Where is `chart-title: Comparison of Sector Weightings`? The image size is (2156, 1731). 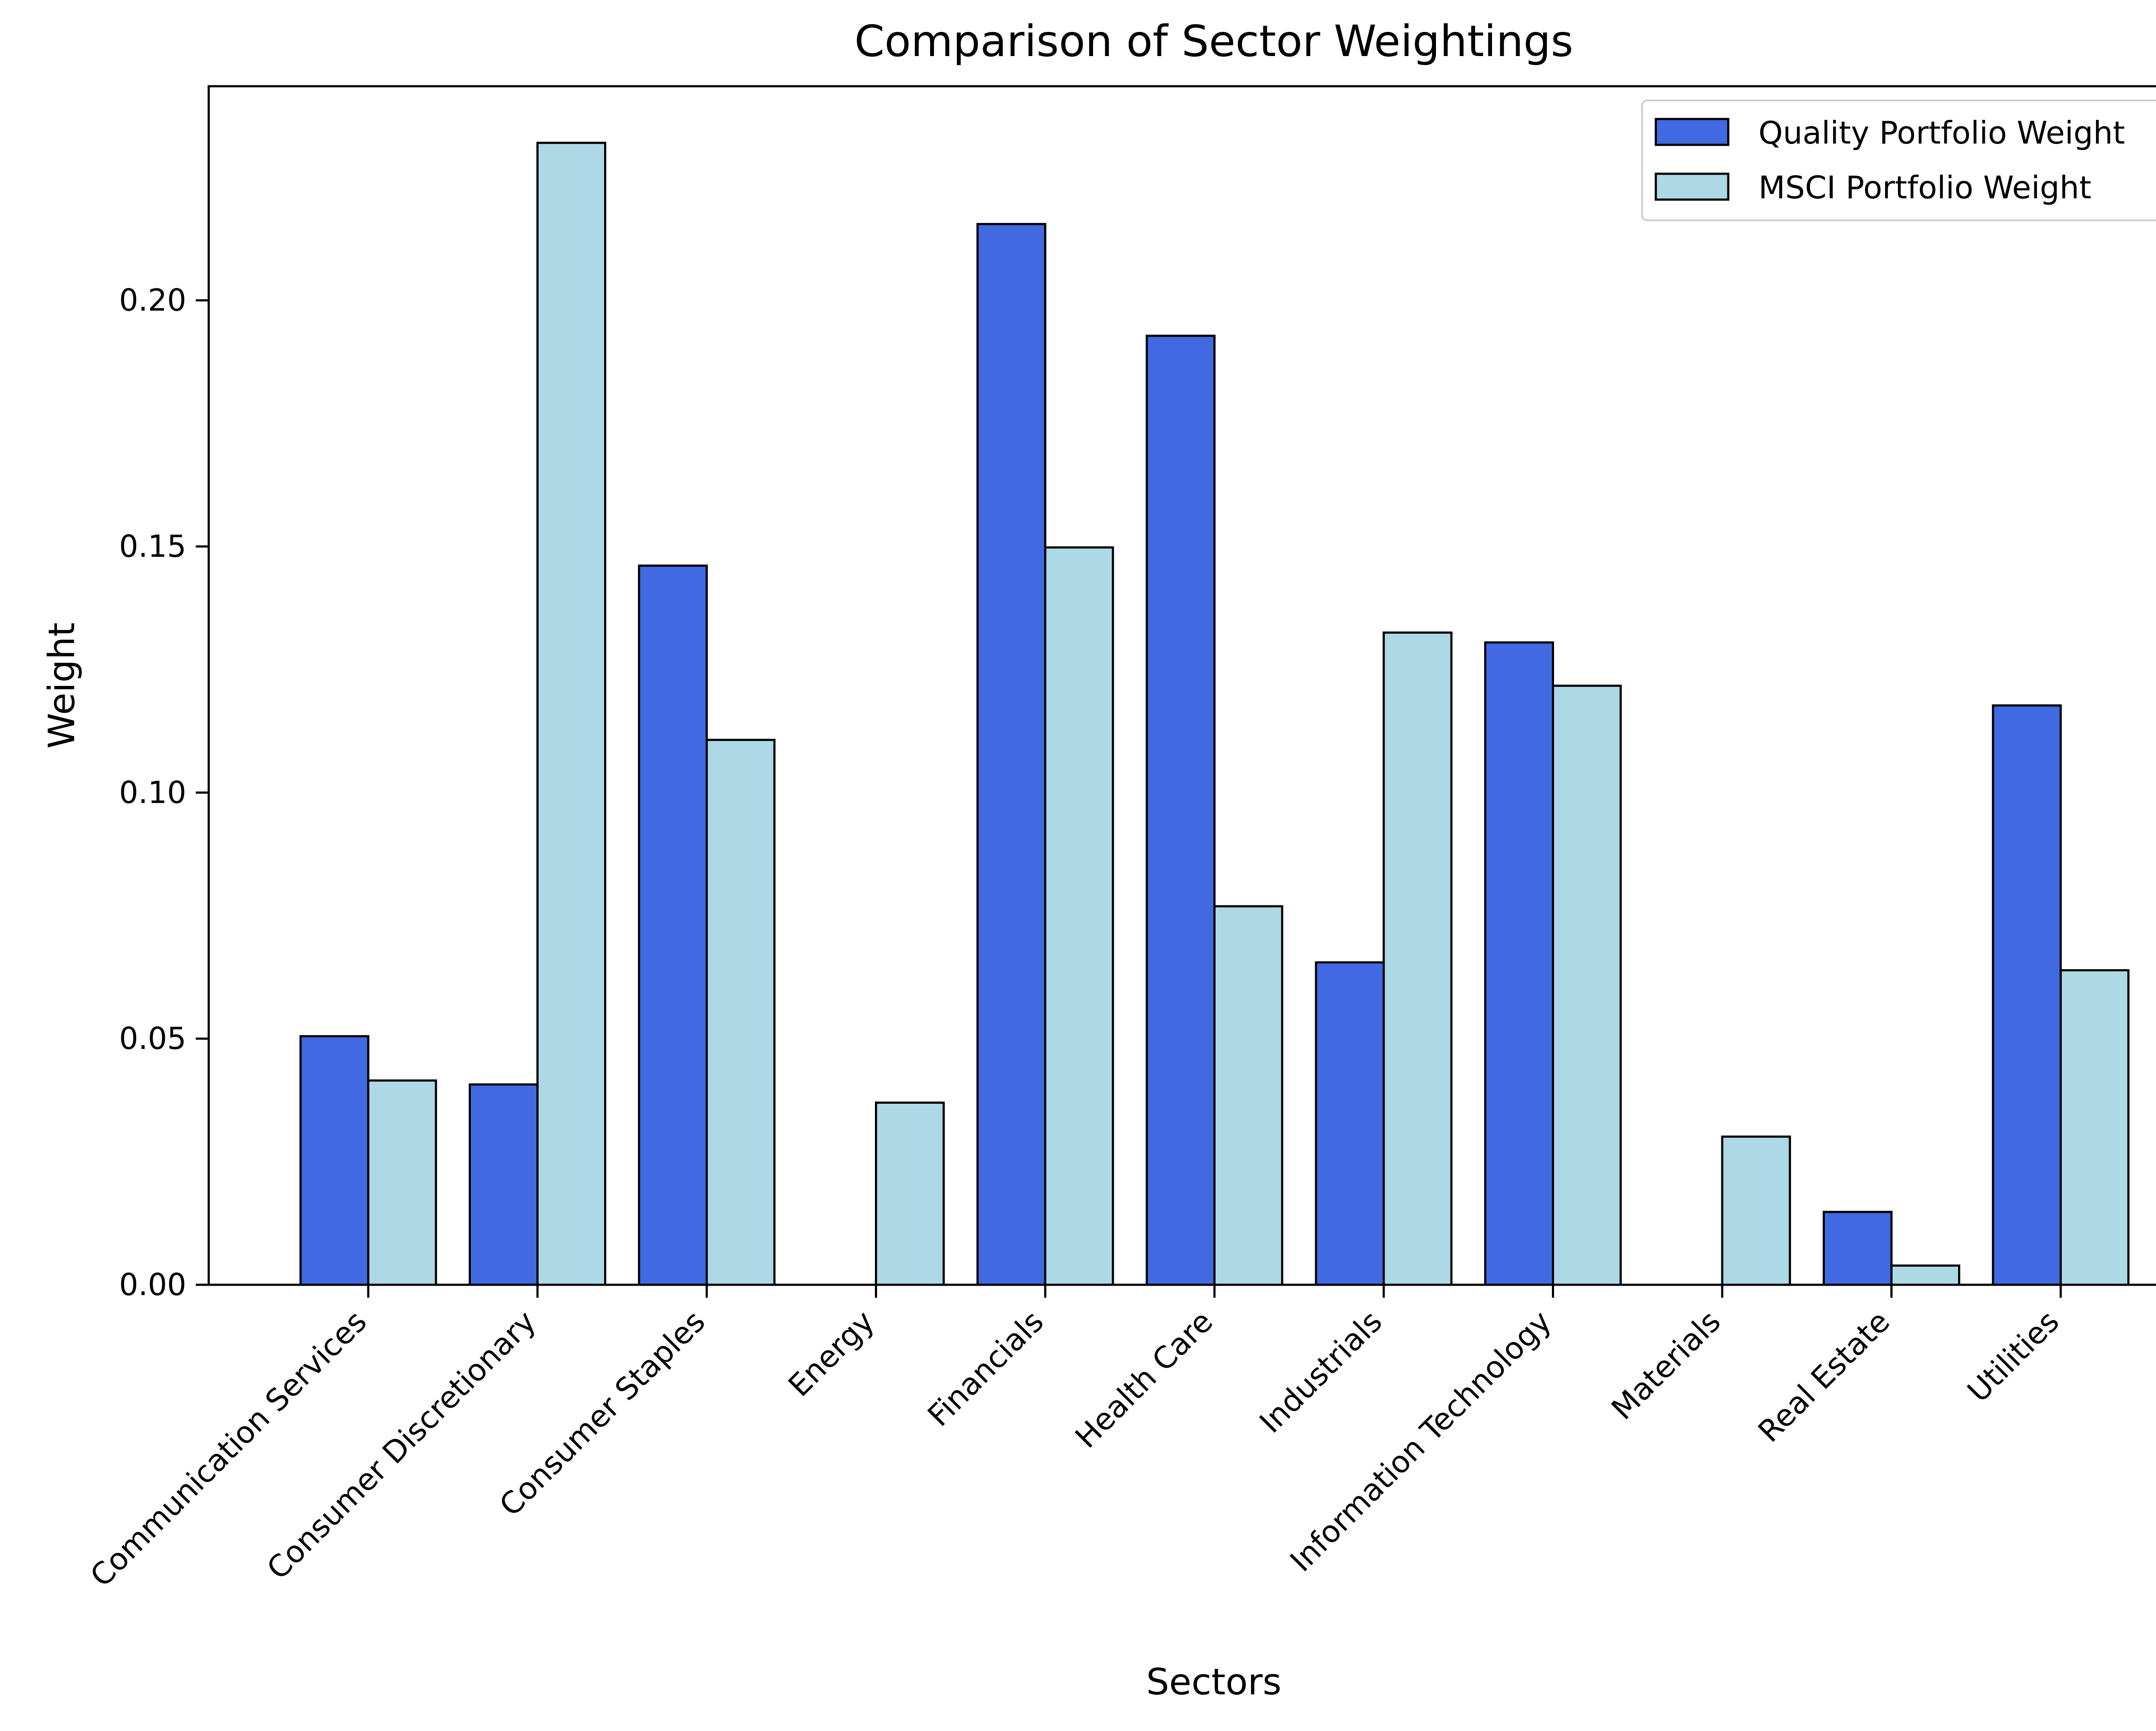
chart-title: Comparison of Sector Weightings is located at coordinates (1213, 41).